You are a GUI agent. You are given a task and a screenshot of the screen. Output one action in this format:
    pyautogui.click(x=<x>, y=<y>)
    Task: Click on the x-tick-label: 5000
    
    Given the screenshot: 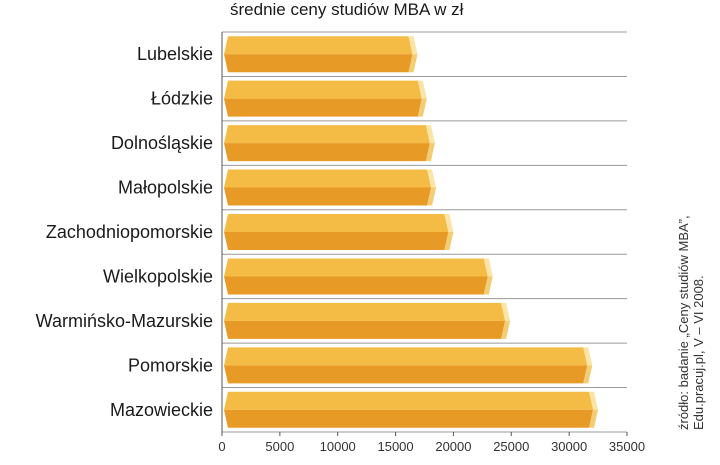 What is the action you would take?
    pyautogui.click(x=279, y=446)
    